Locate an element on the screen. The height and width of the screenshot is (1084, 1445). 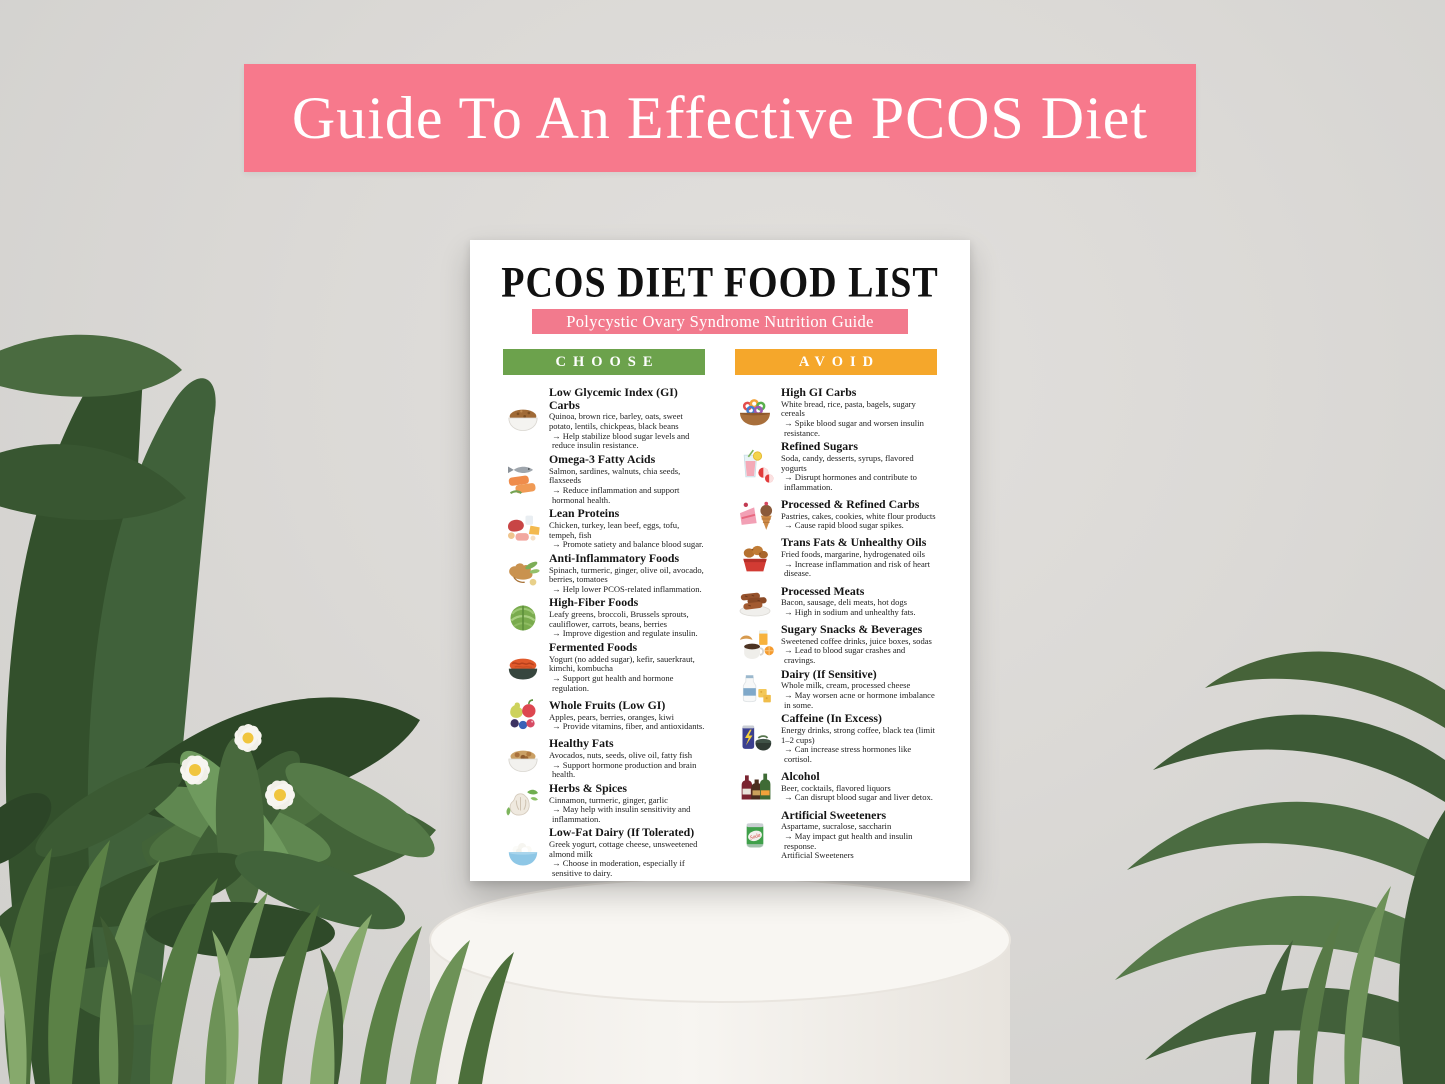
food-item-heading: Artificial Sweeteners is located at coordinates (834, 814).